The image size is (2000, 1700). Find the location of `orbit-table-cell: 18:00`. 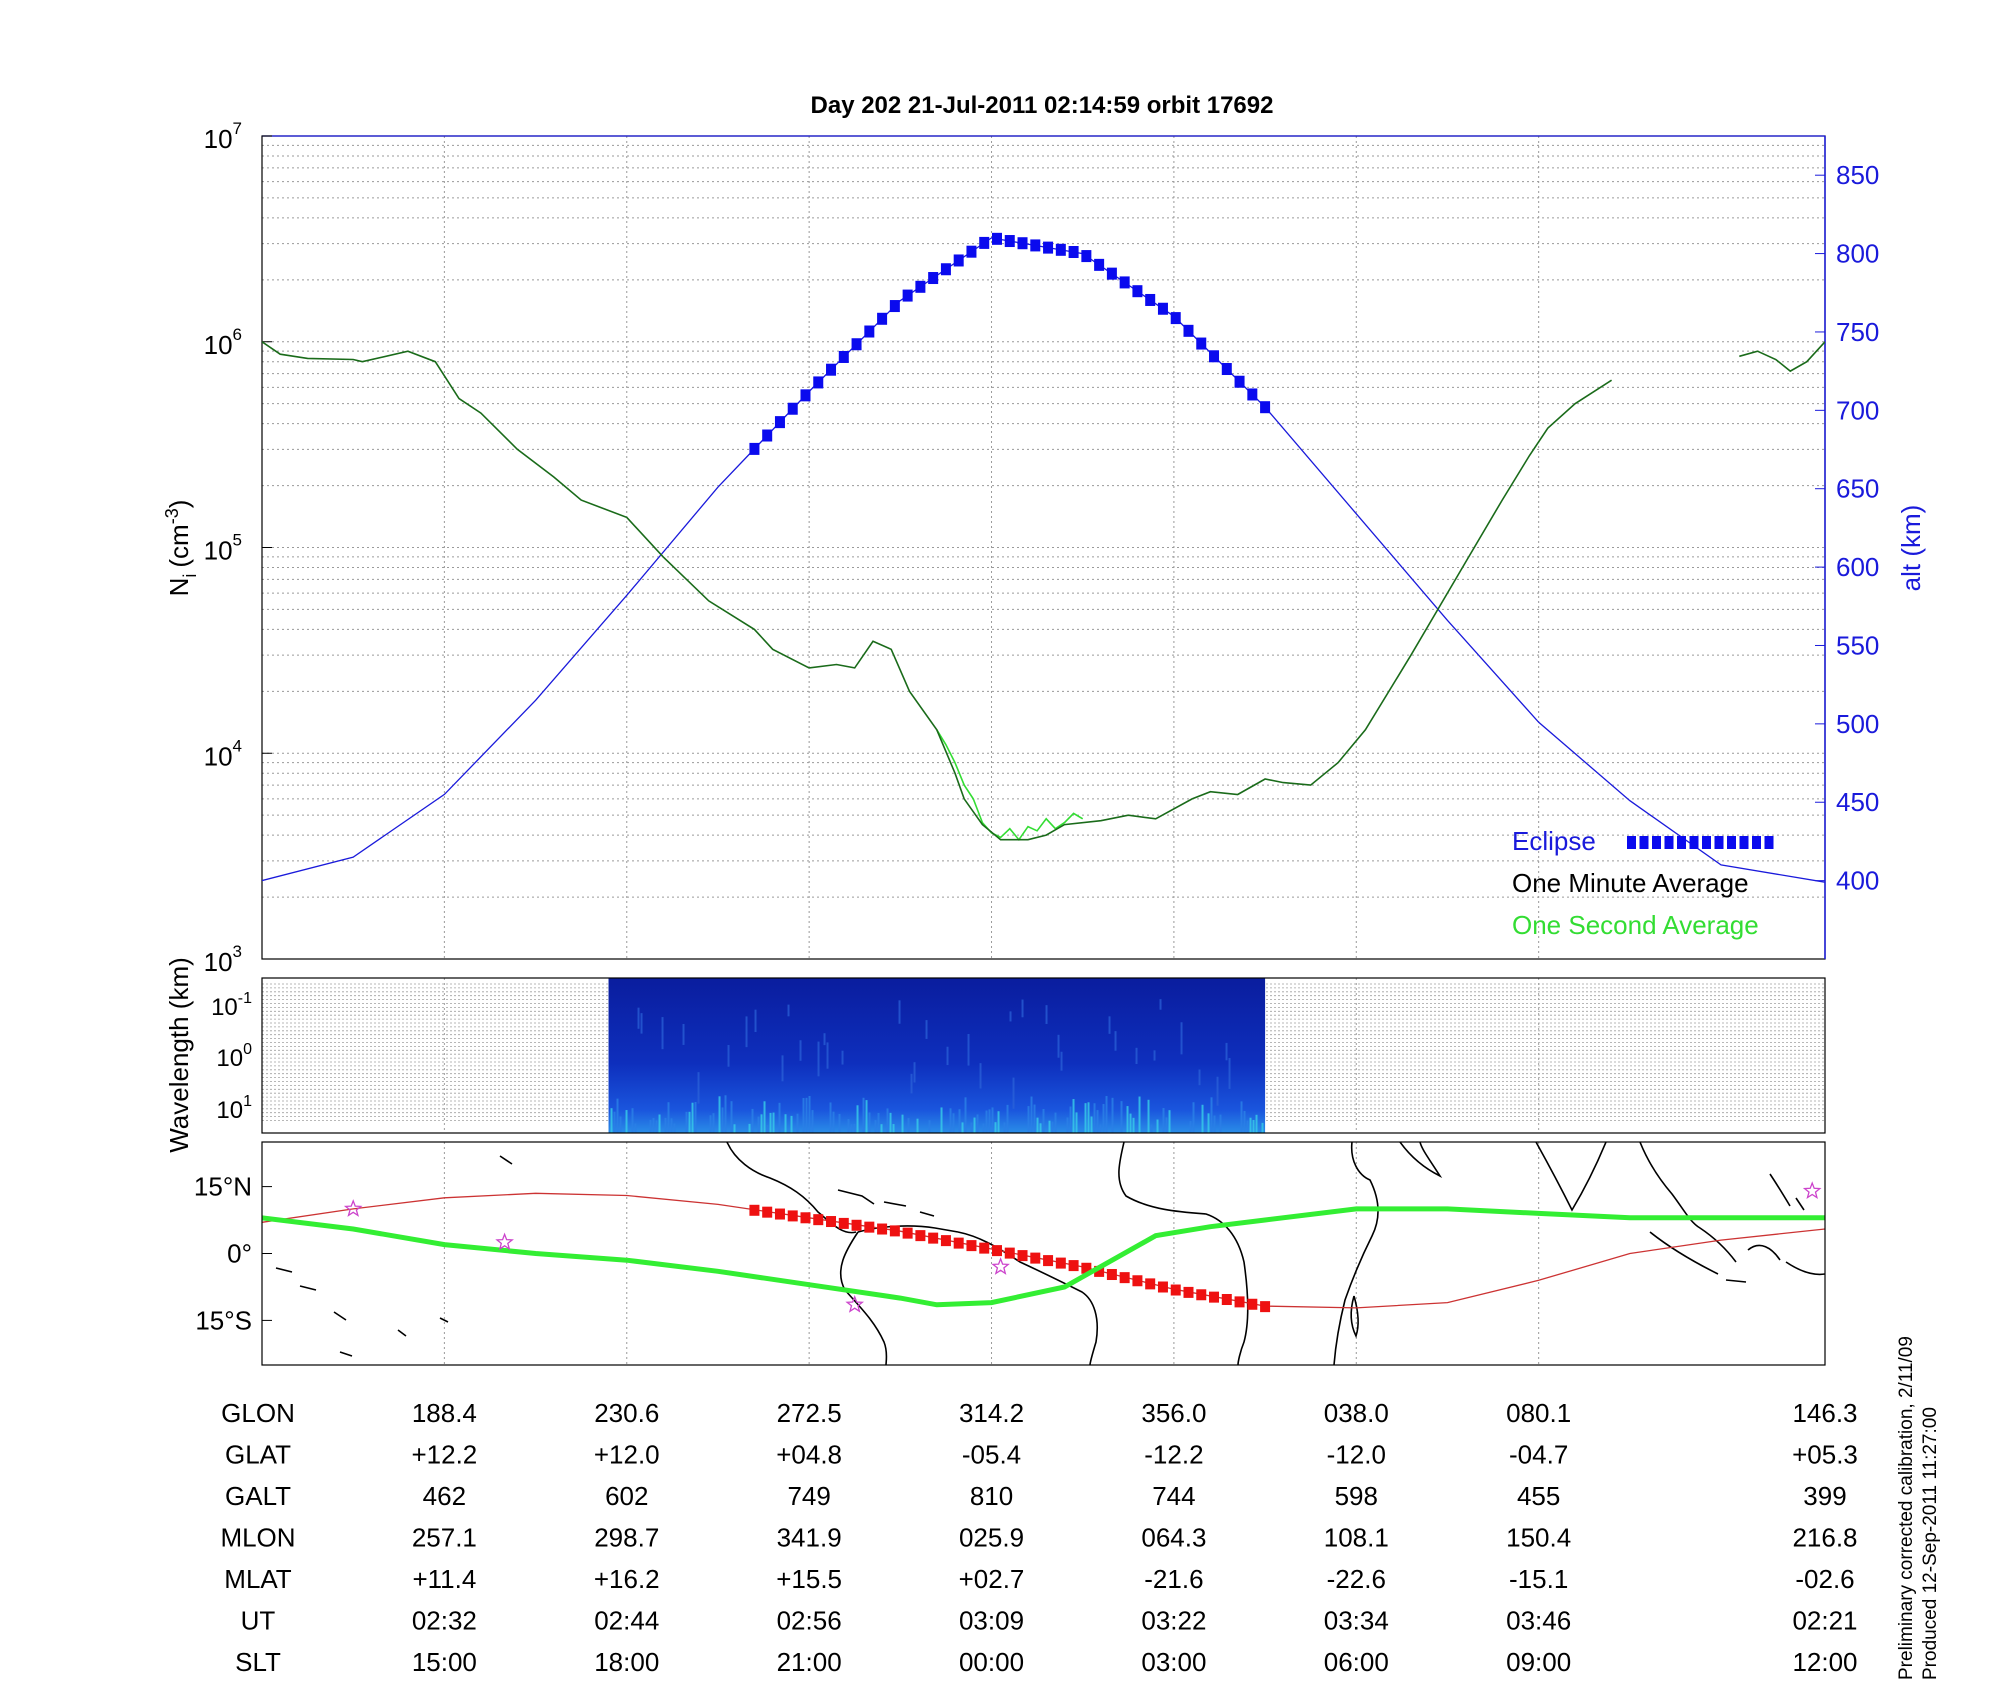

orbit-table-cell: 18:00 is located at coordinates (626, 1662).